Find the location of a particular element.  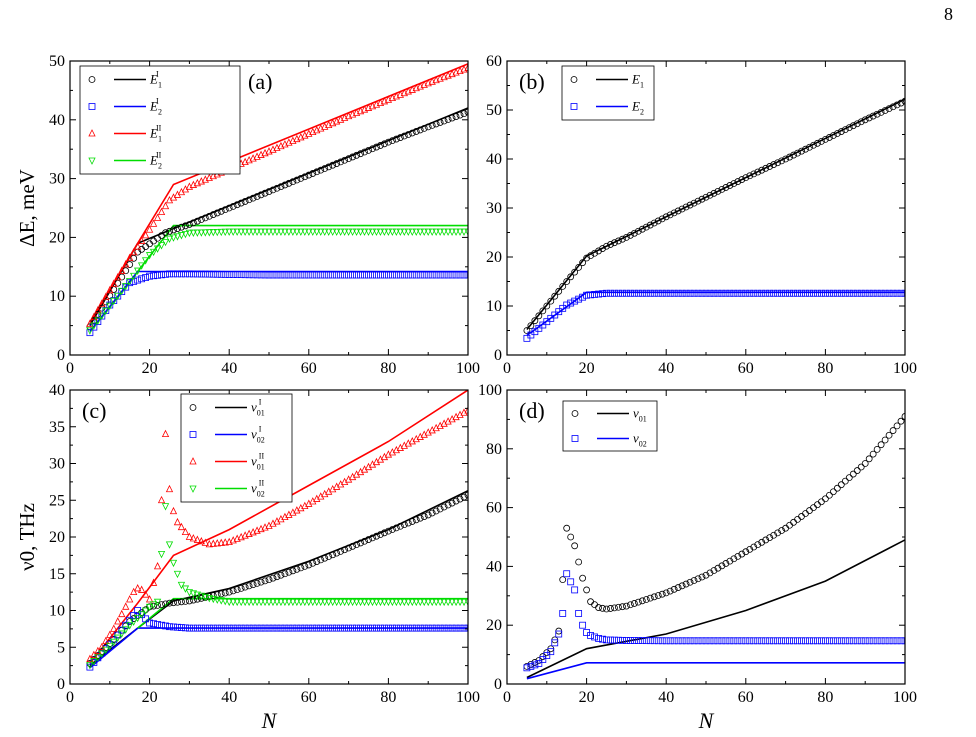

plot-area-b is located at coordinates (714, 219).